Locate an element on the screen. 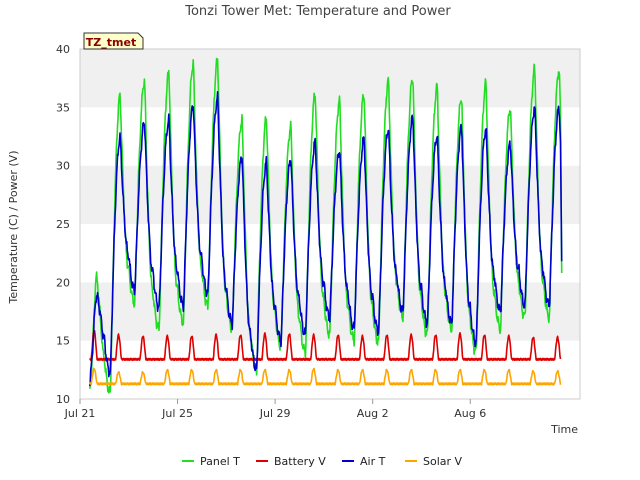  y-tick-label: 10 is located at coordinates (63, 399).